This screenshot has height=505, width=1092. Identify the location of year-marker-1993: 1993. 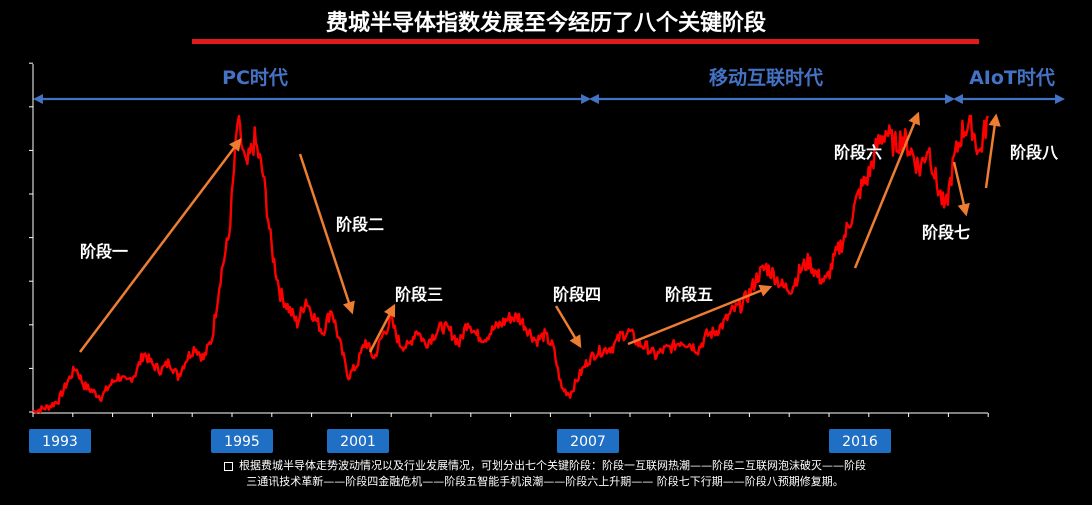
(60, 441).